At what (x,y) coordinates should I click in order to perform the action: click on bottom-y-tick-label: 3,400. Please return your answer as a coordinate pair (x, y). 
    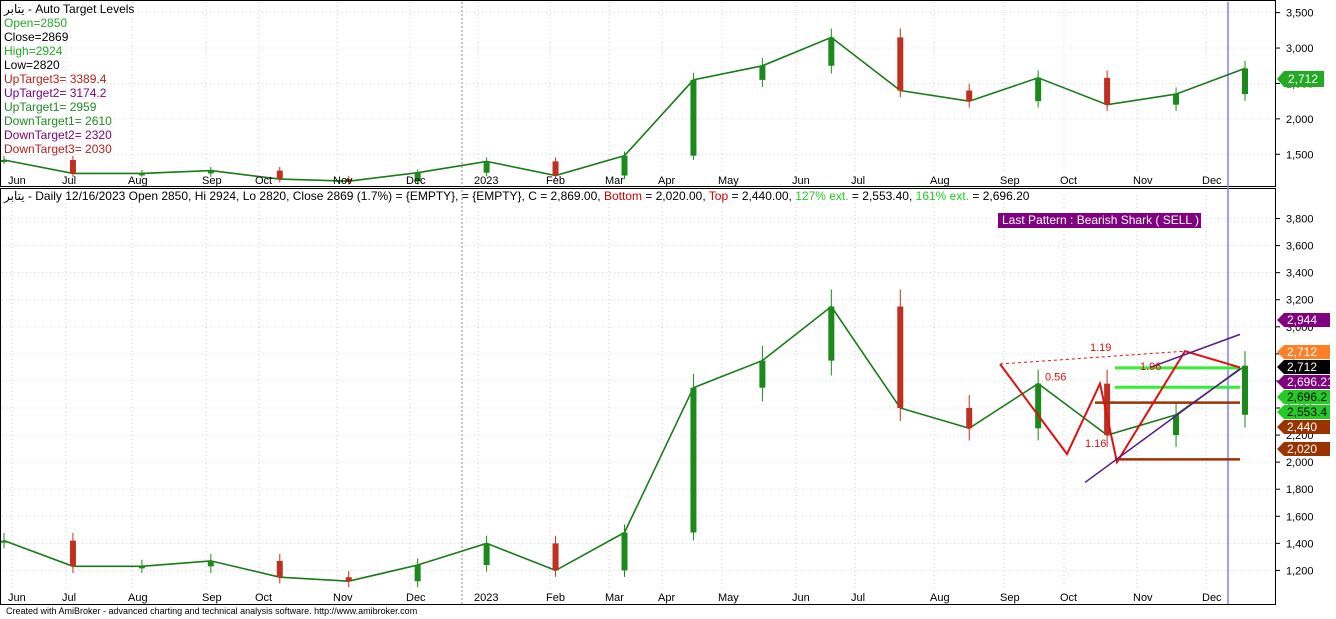
    Looking at the image, I should click on (1300, 274).